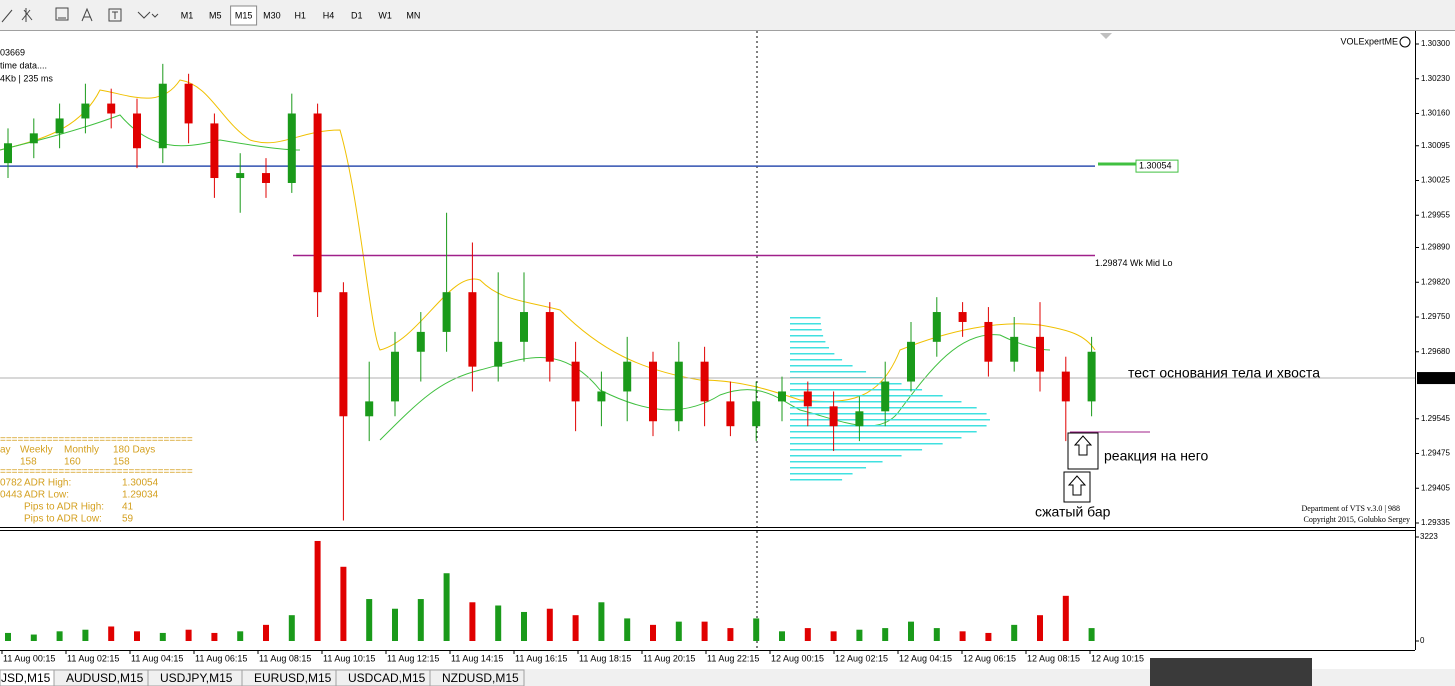  What do you see at coordinates (26, 678) in the screenshot?
I see `tab-label: JSD,M15` at bounding box center [26, 678].